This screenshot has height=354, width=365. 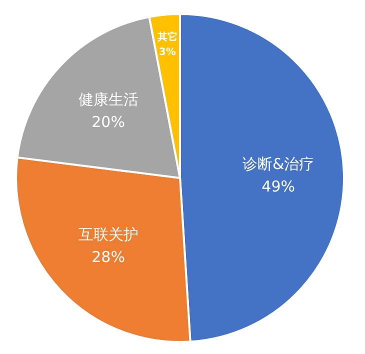 I want to click on slice-label: 互联关护, so click(x=108, y=234).